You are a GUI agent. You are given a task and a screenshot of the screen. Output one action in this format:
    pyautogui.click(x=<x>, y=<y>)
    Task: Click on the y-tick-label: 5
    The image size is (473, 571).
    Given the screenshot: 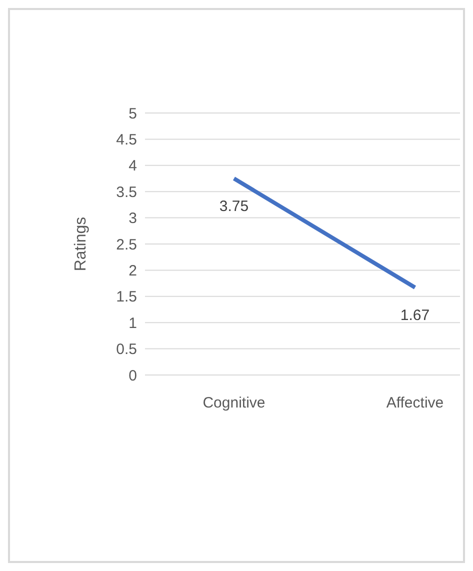 What is the action you would take?
    pyautogui.click(x=132, y=113)
    